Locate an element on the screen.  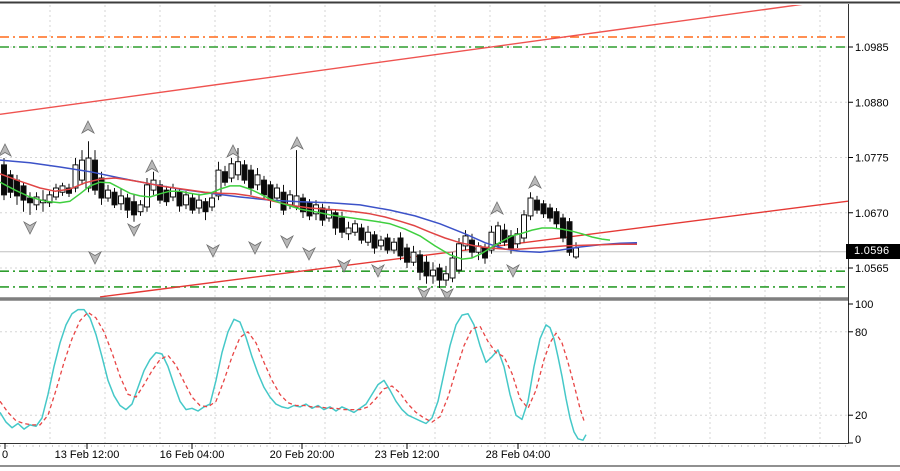
time-axis-label: 20 Feb 20:00 is located at coordinates (302, 455).